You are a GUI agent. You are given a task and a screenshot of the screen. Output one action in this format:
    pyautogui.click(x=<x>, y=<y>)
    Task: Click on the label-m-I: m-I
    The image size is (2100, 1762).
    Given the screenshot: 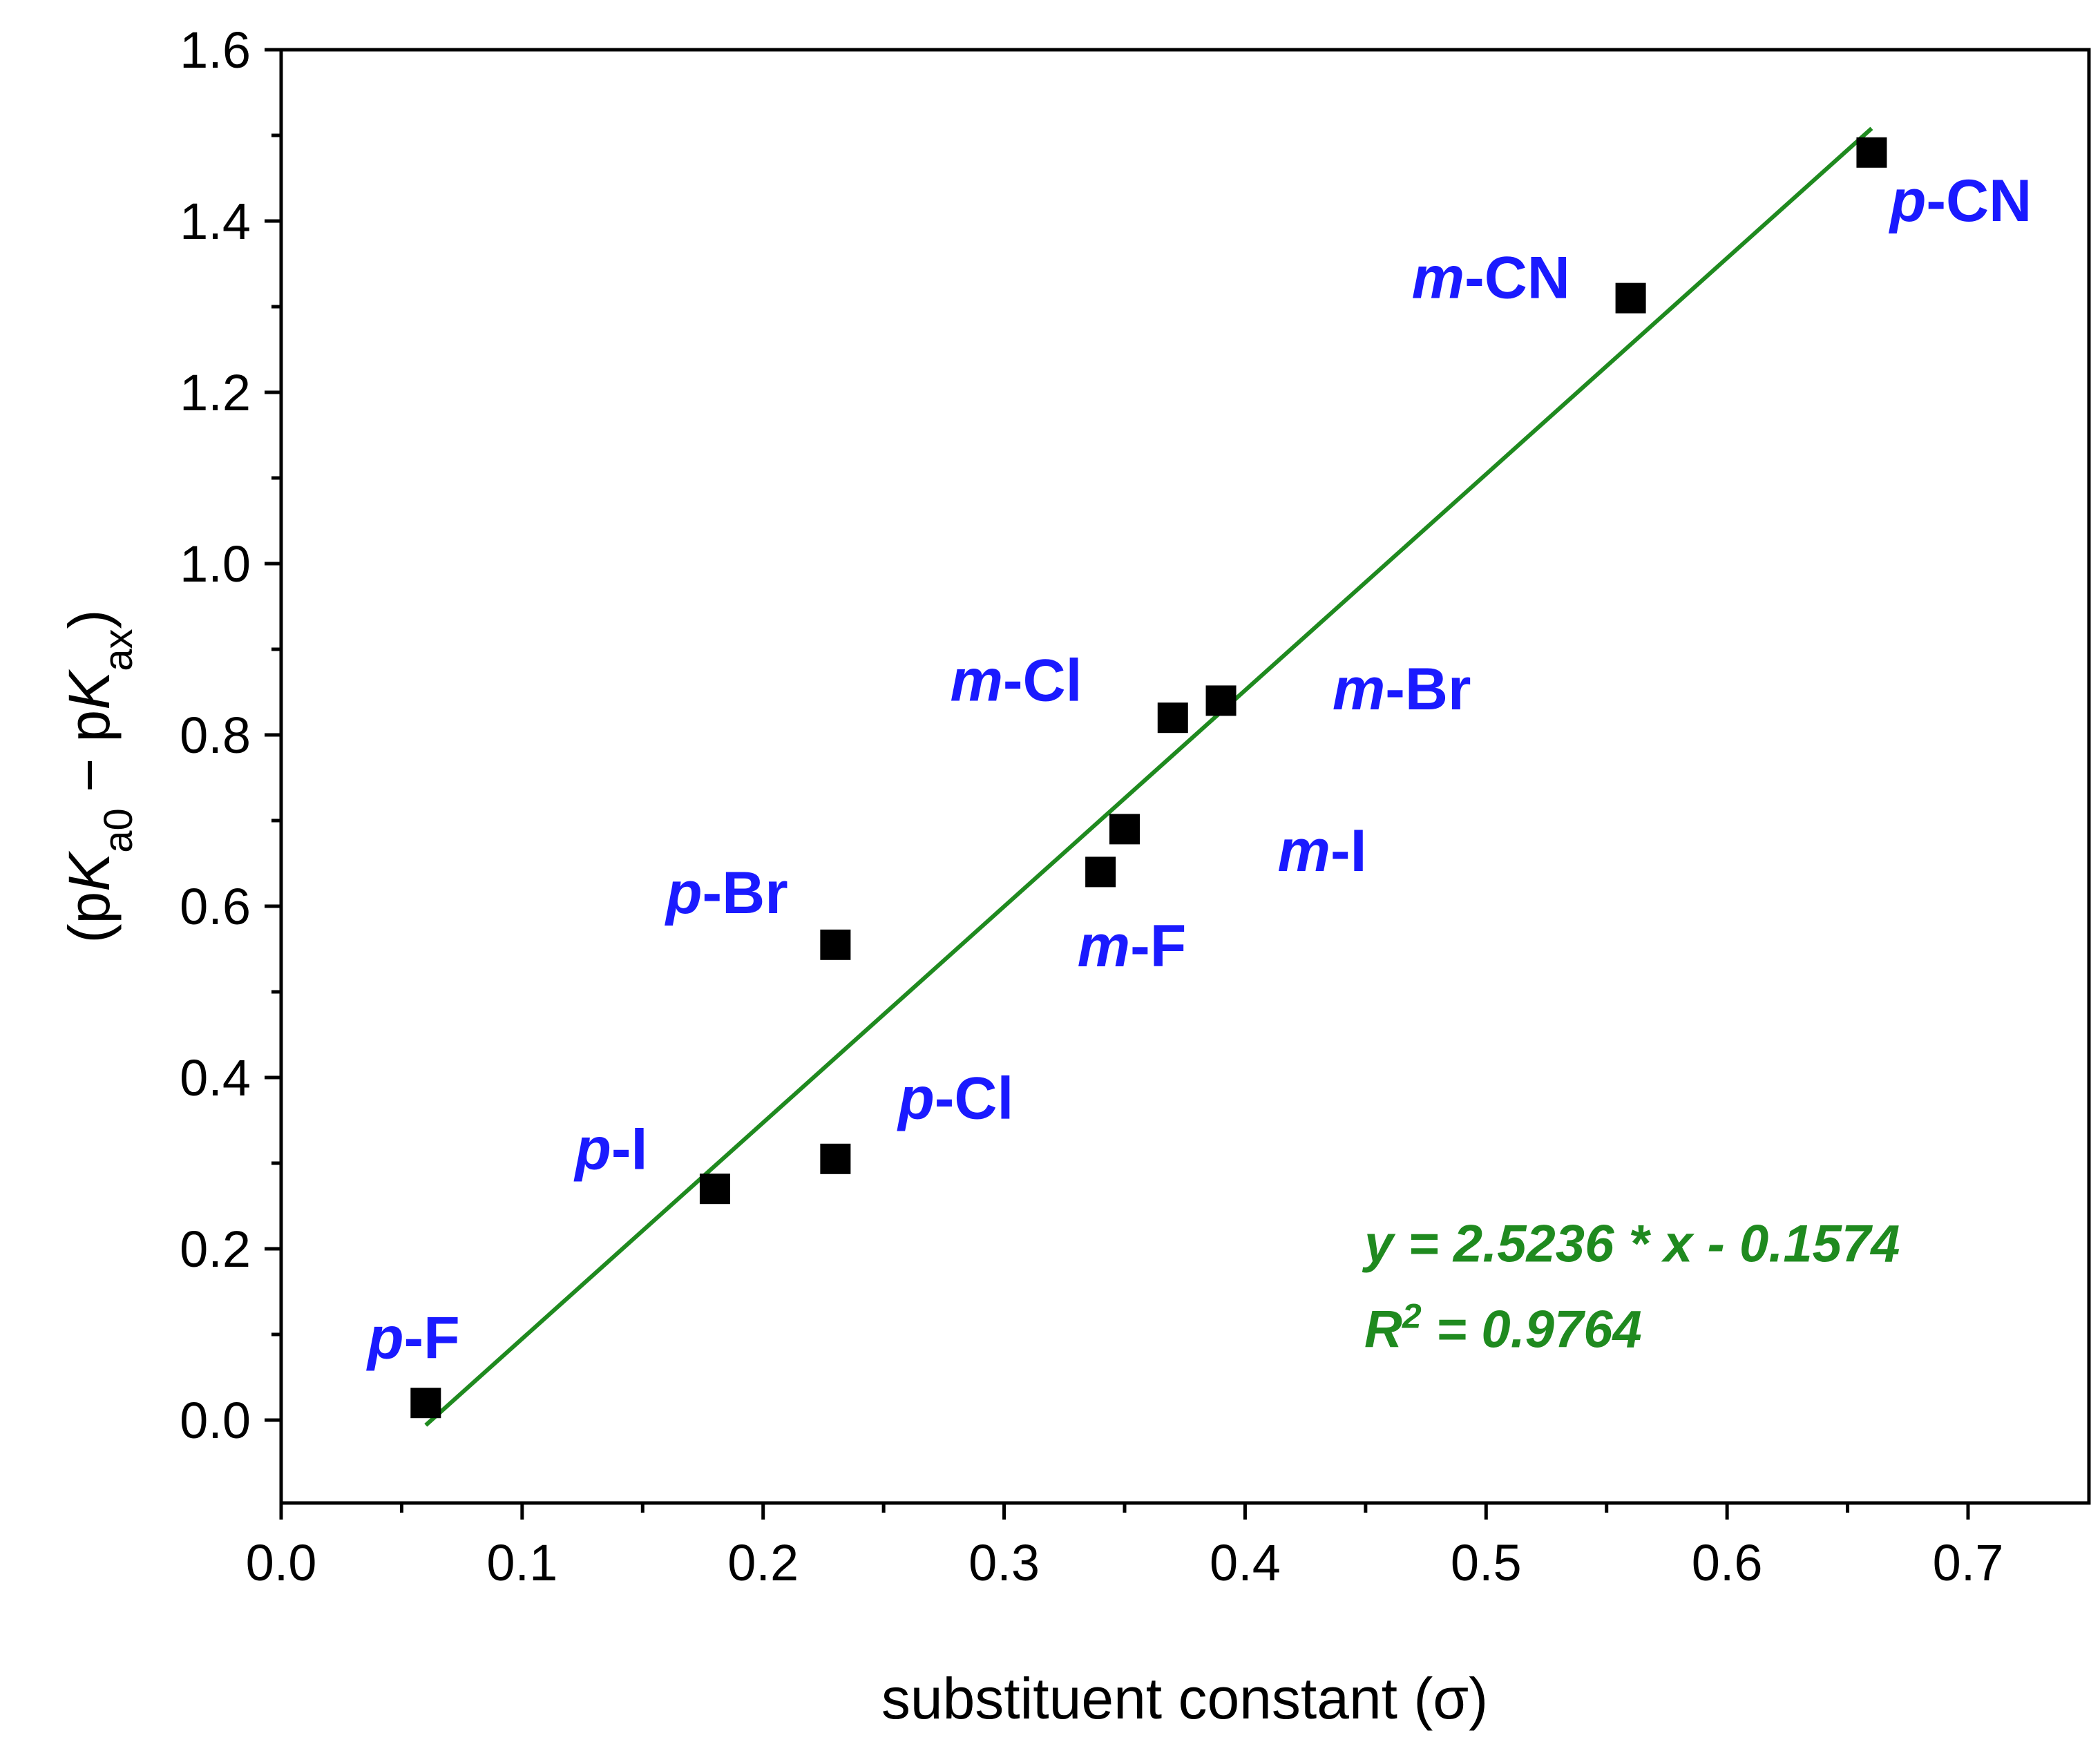 What is the action you would take?
    pyautogui.click(x=1322, y=851)
    